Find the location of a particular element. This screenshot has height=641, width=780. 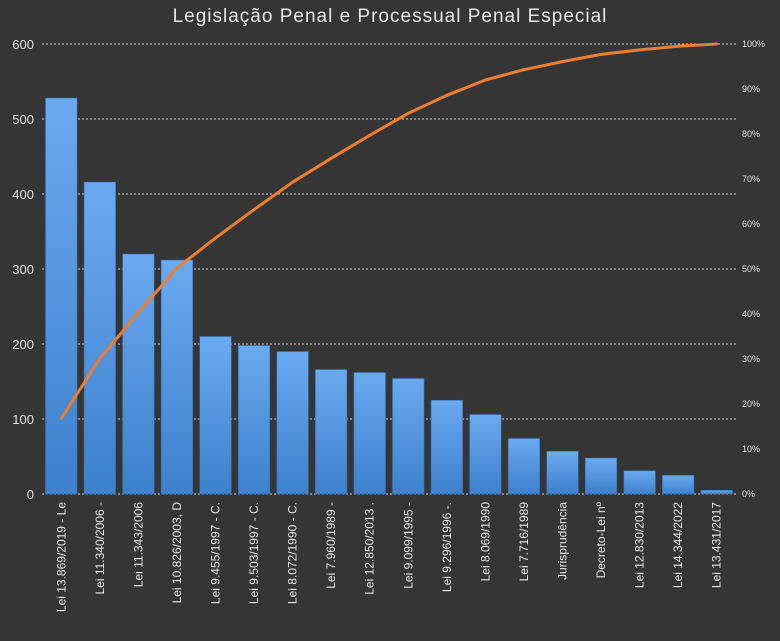

y-tick-label: 500 is located at coordinates (23, 119).